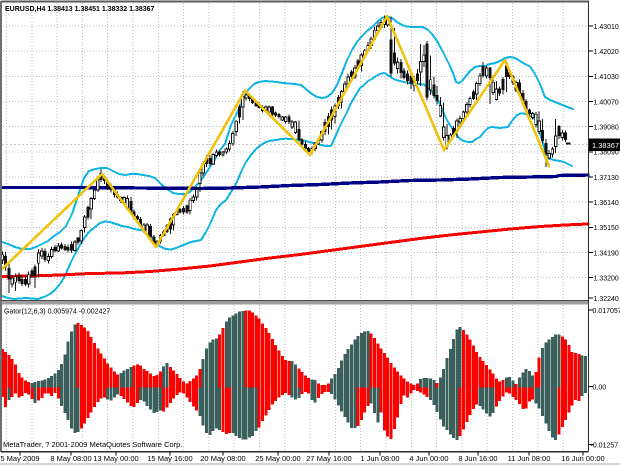  What do you see at coordinates (606, 52) in the screenshot?
I see `svg-text: 1.42020` at bounding box center [606, 52].